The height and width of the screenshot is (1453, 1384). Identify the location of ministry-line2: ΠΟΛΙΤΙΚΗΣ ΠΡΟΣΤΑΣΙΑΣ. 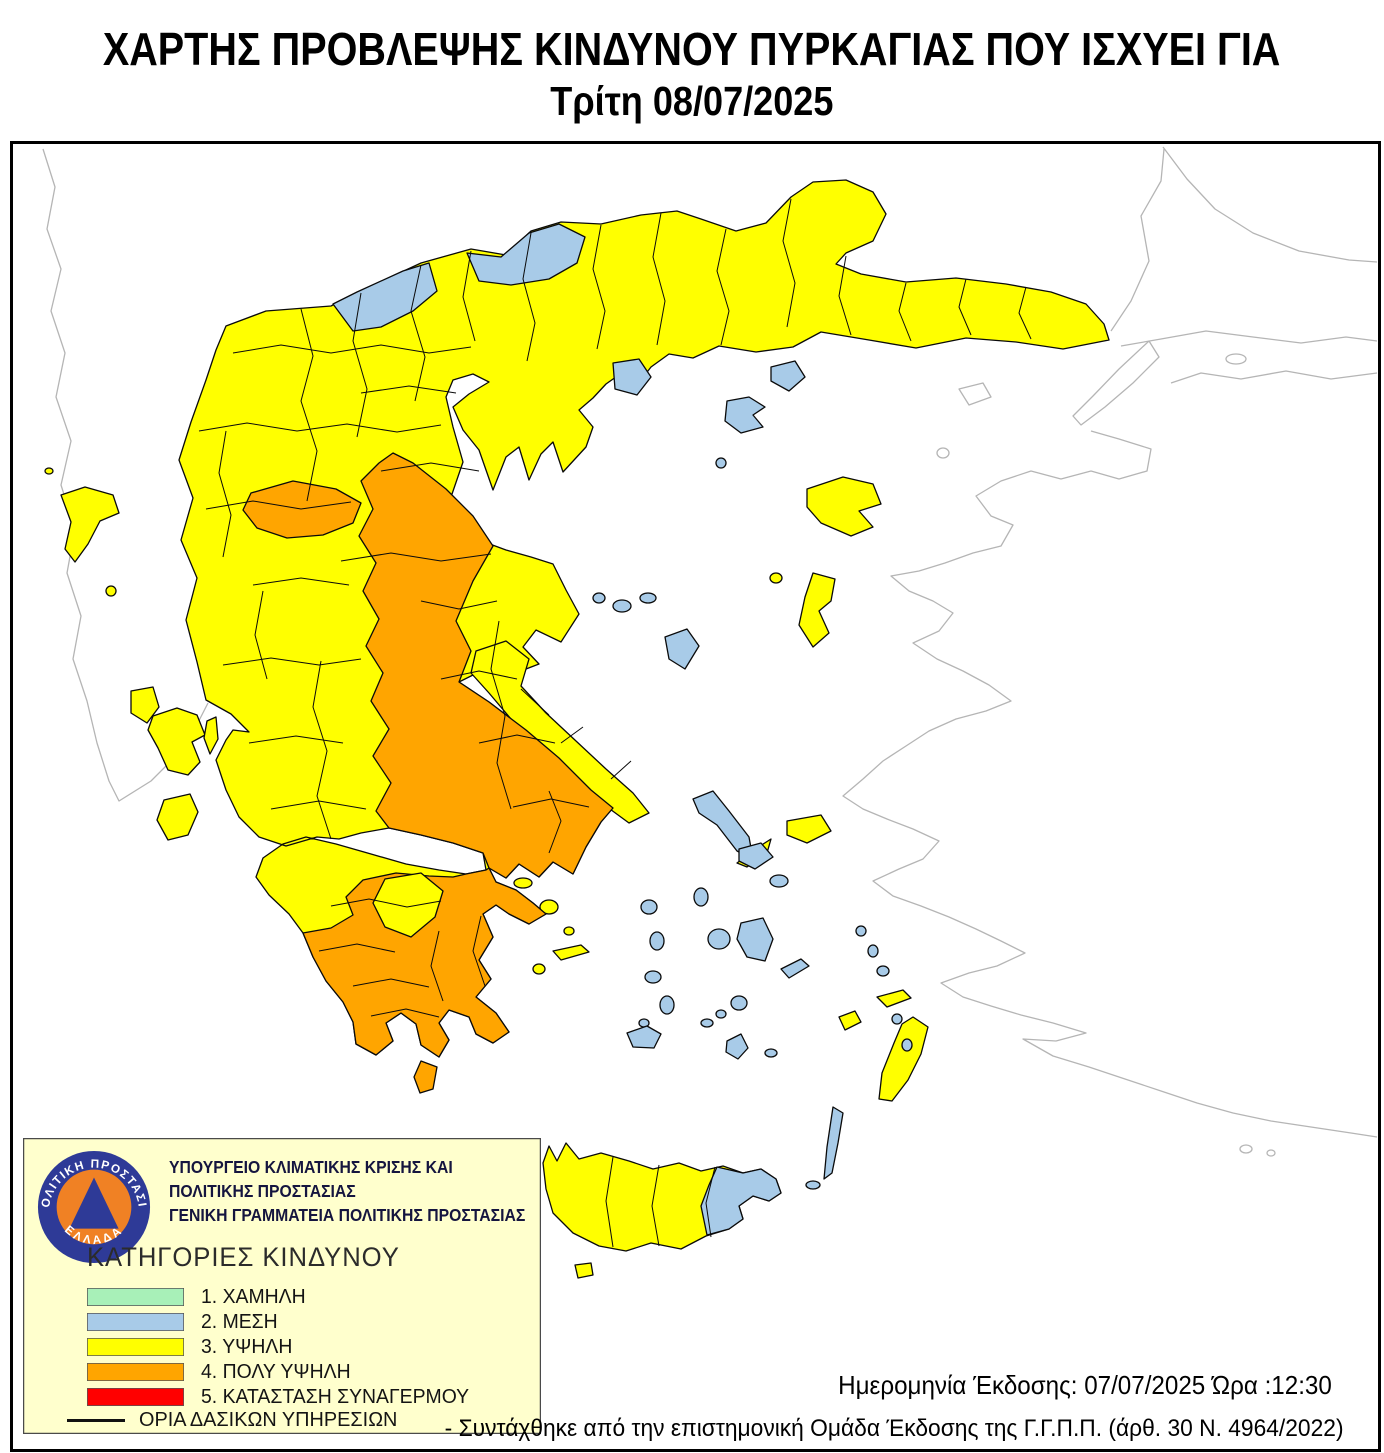
(262, 1190).